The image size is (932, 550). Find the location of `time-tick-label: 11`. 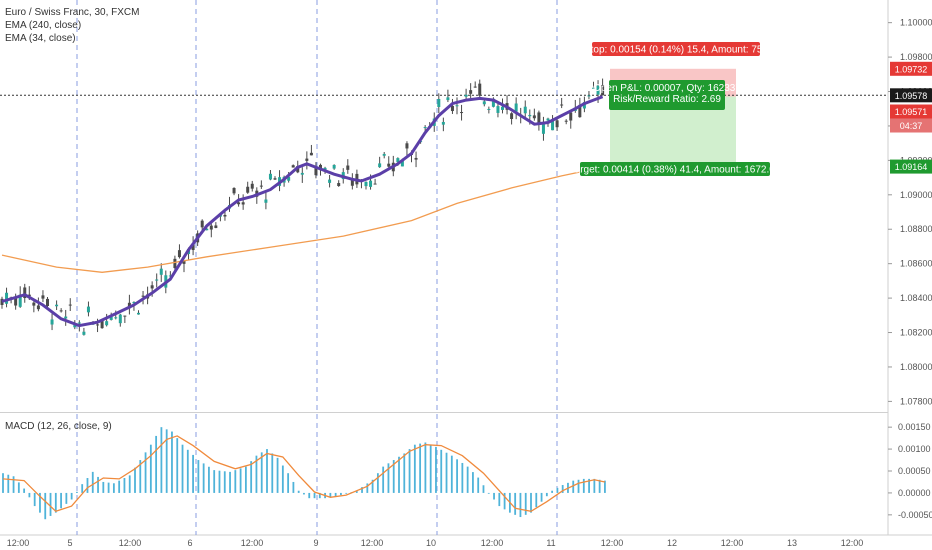

time-tick-label: 11 is located at coordinates (550, 543).